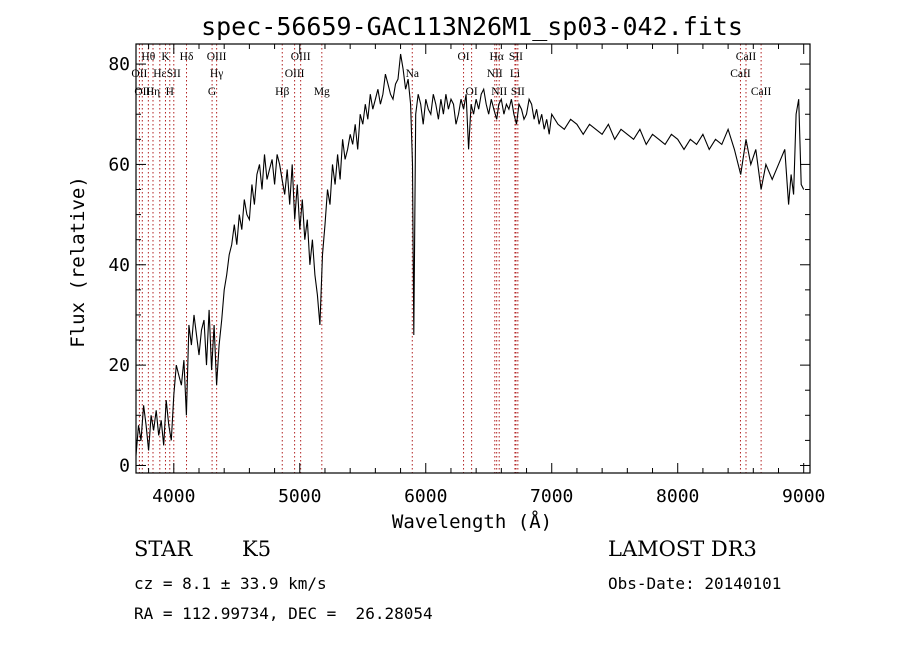 Image resolution: width=900 pixels, height=649 pixels. I want to click on line-marker-label: Na, so click(412, 74).